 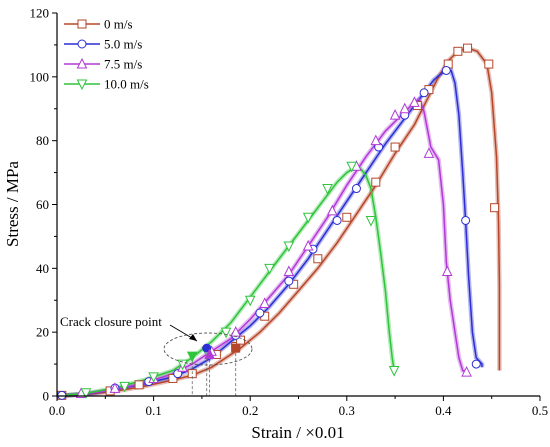 I want to click on x-axis-title: Strain / ×0.01, so click(x=297, y=432).